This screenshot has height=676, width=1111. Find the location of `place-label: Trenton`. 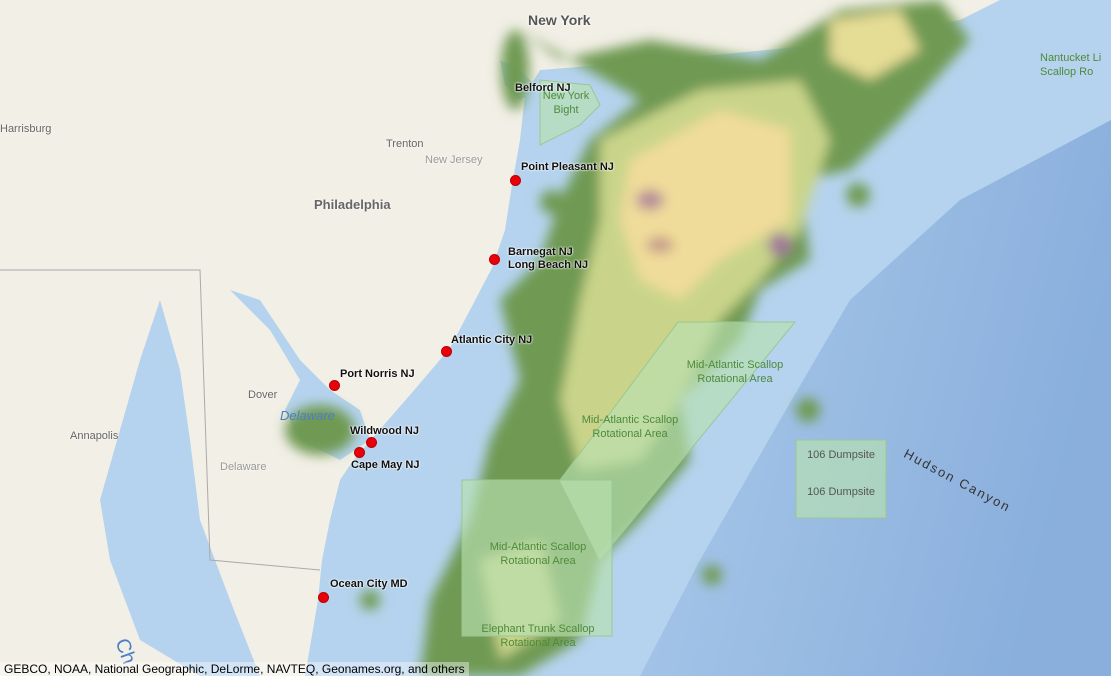

place-label: Trenton is located at coordinates (405, 144).